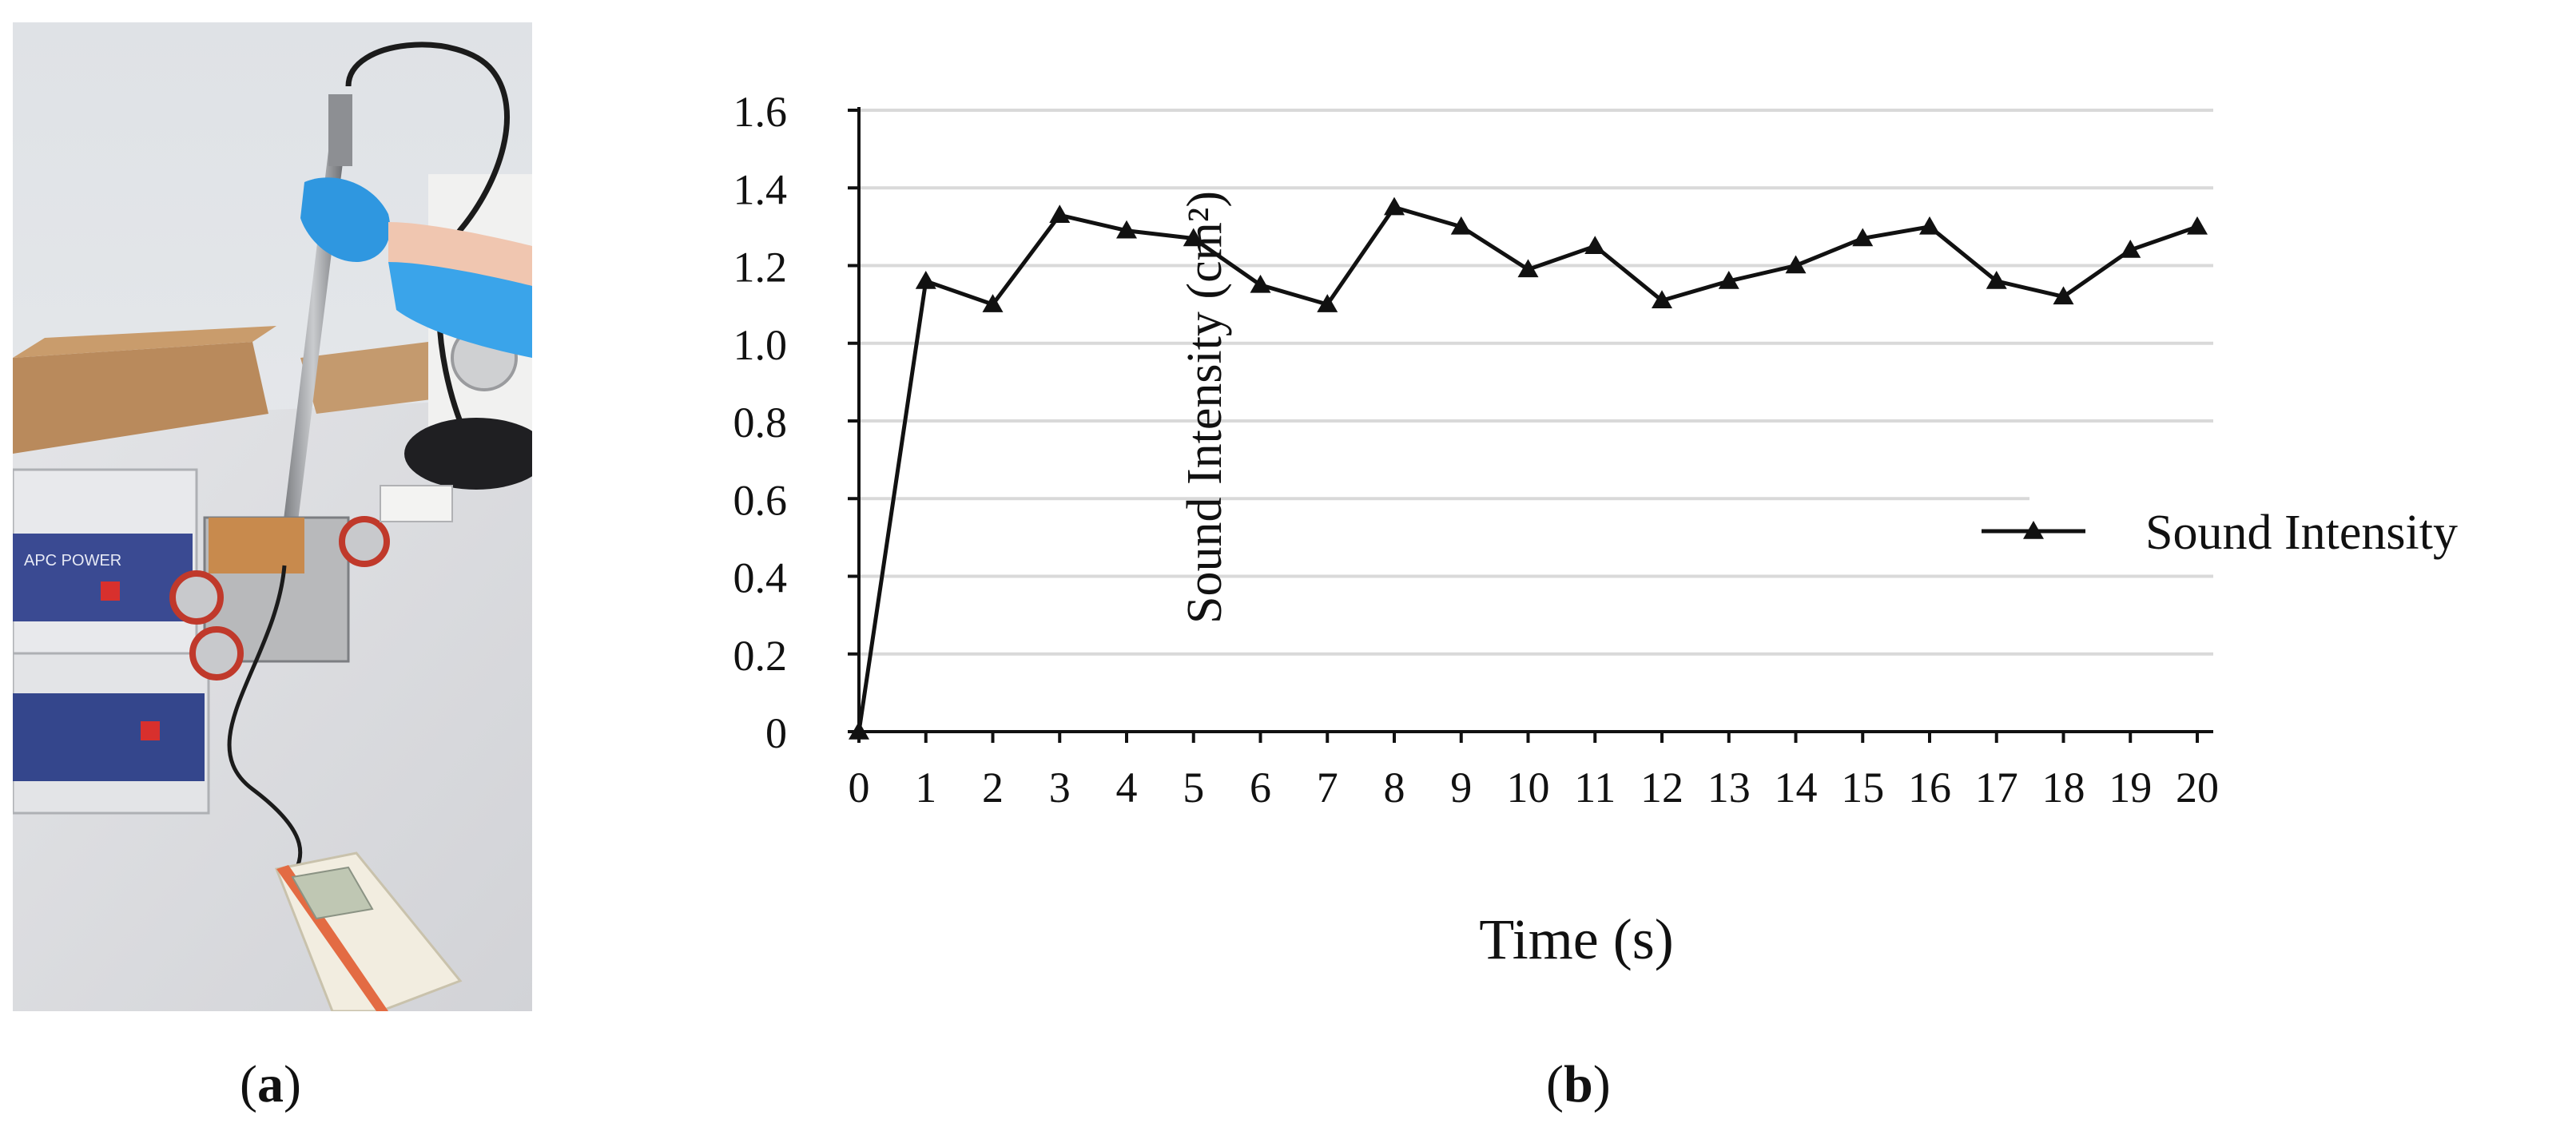 The image size is (2576, 1139). What do you see at coordinates (110, 591) in the screenshot?
I see `generator-power-switch` at bounding box center [110, 591].